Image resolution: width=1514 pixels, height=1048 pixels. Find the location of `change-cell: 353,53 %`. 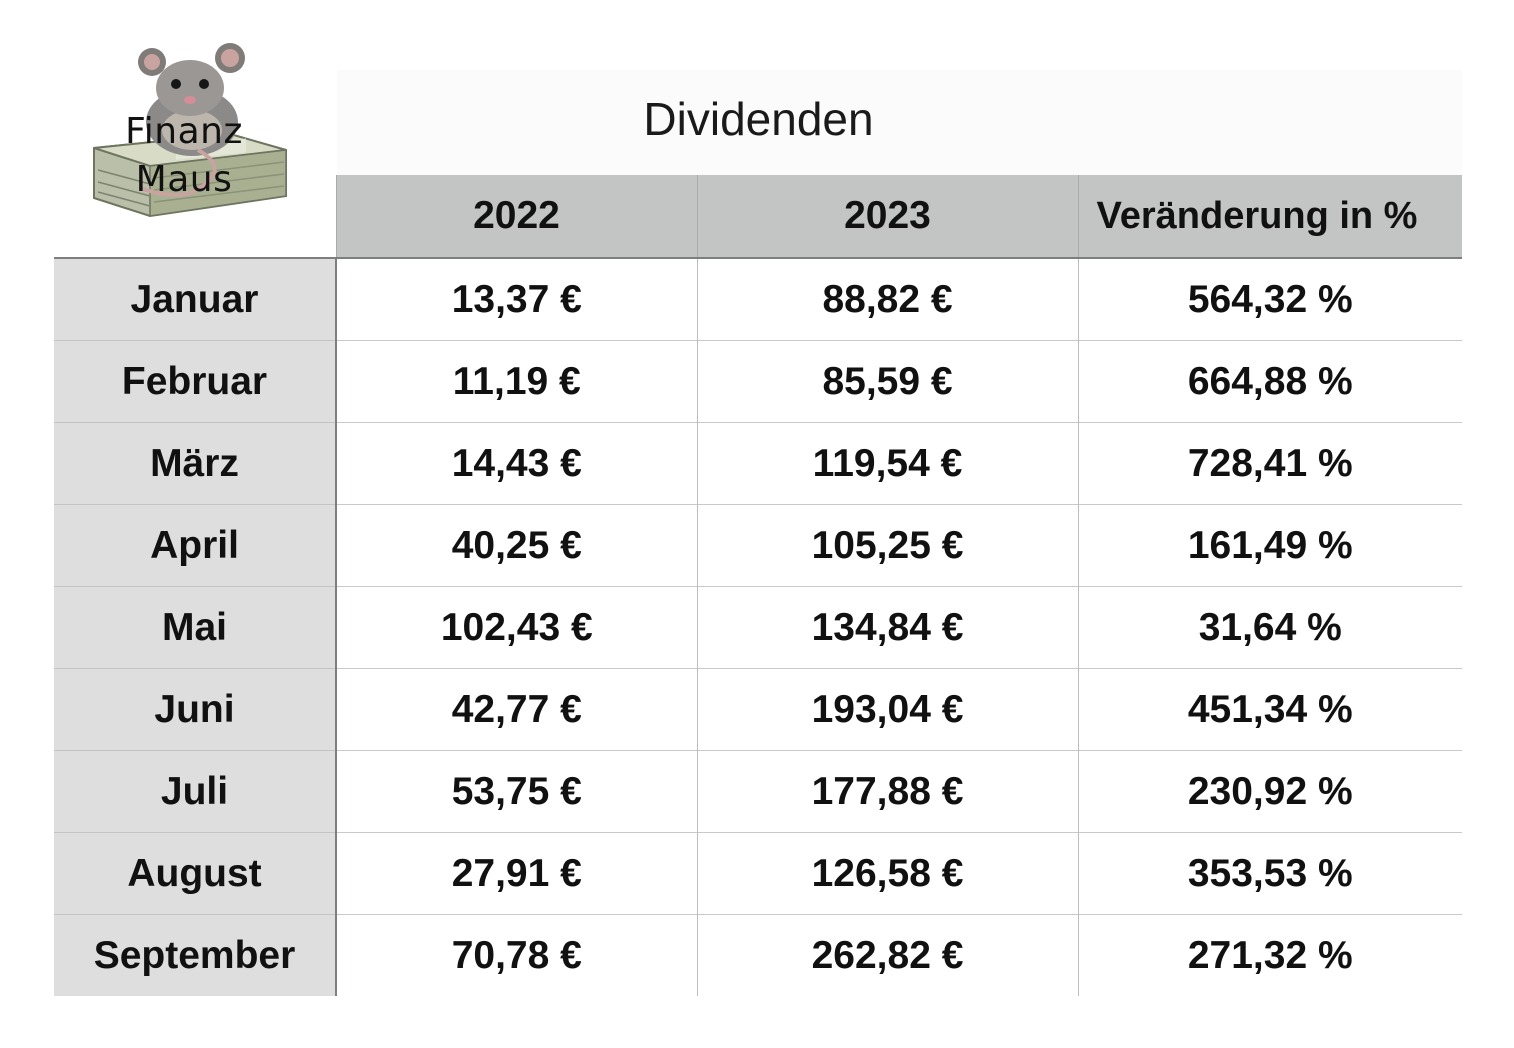

change-cell: 353,53 % is located at coordinates (1269, 873).